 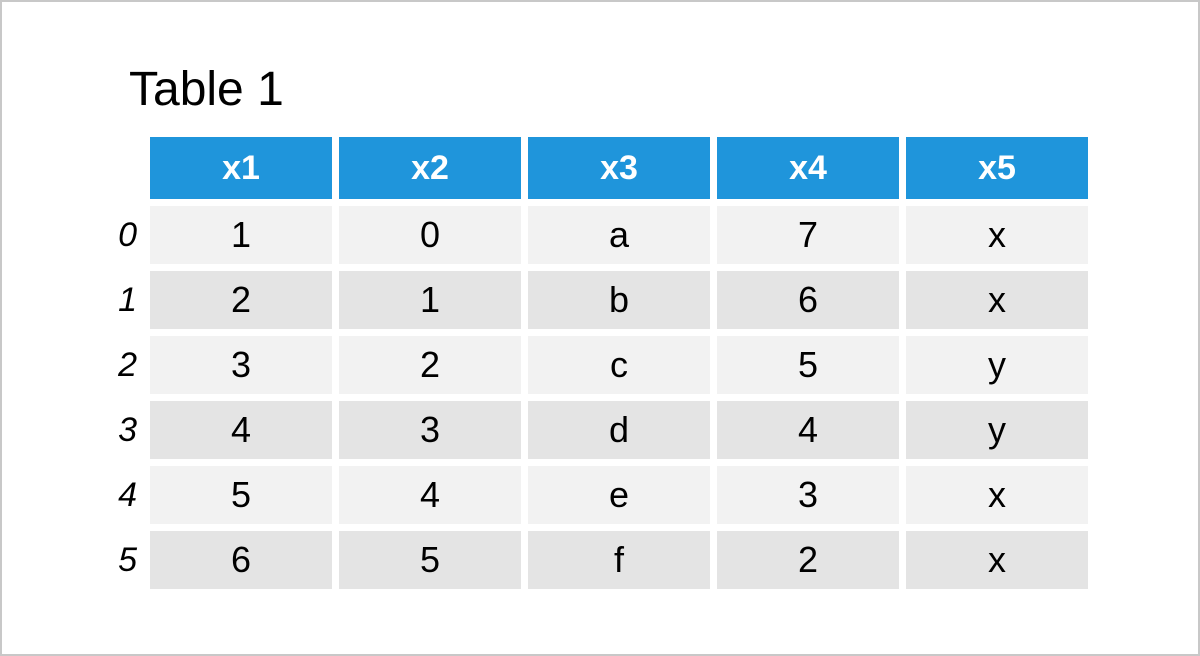 I want to click on table-cell: e, so click(x=619, y=495).